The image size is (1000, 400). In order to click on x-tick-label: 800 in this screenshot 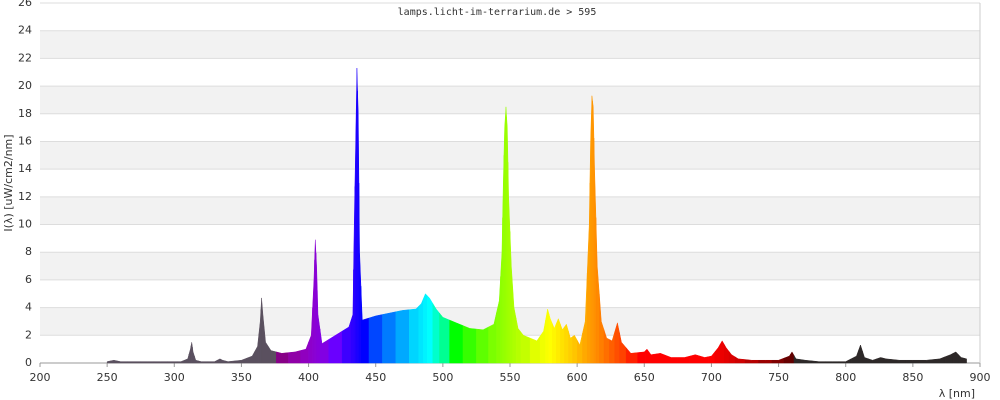, I will do `click(845, 377)`.